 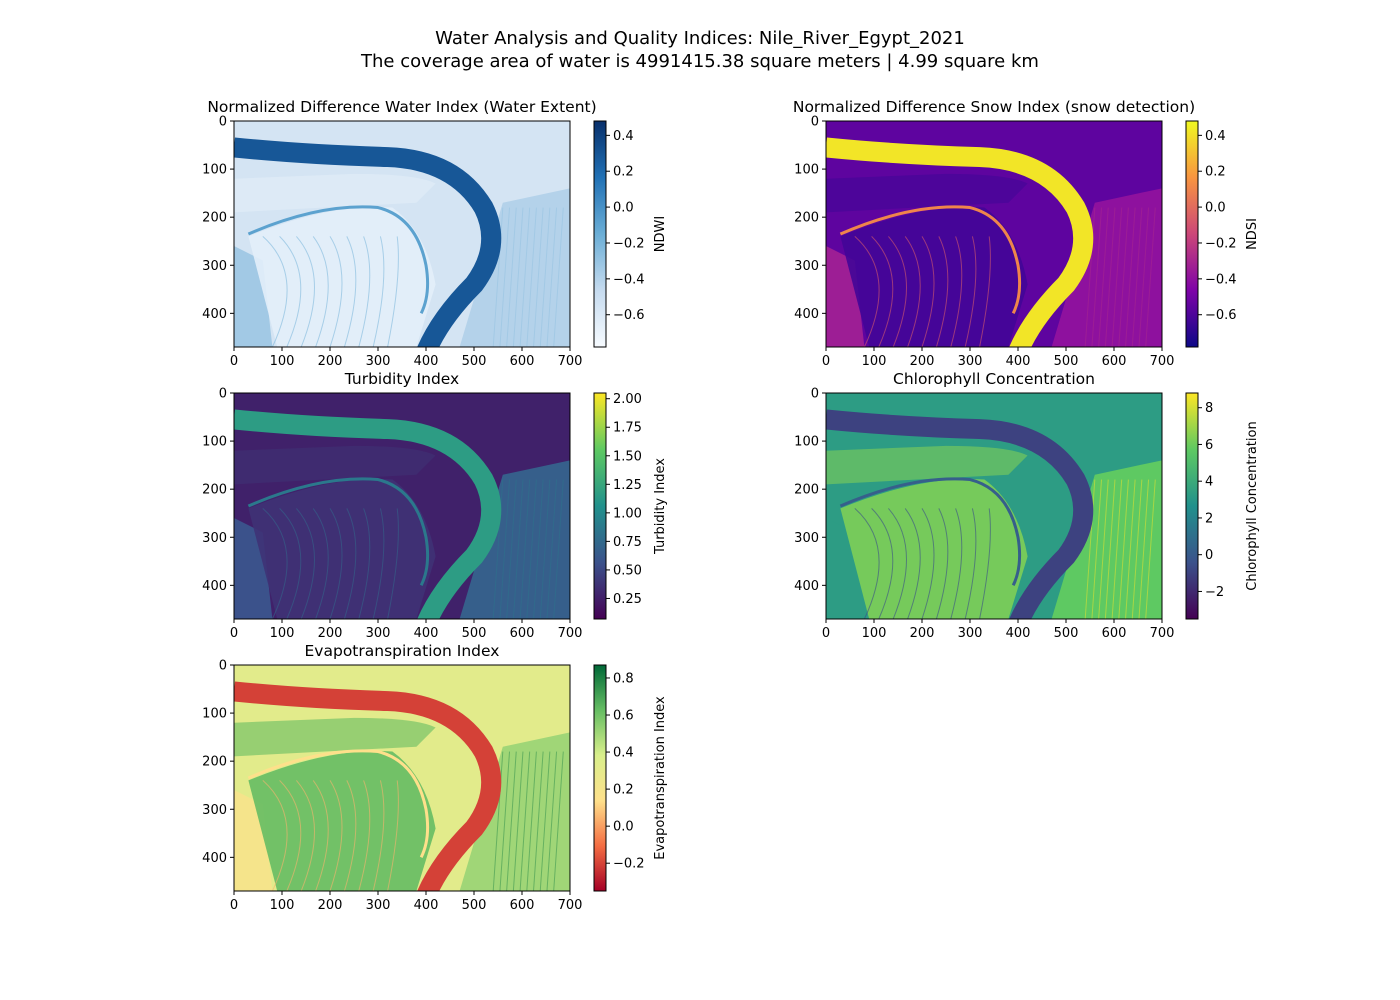 I want to click on colorbar-tick-label: 8, so click(x=1209, y=408).